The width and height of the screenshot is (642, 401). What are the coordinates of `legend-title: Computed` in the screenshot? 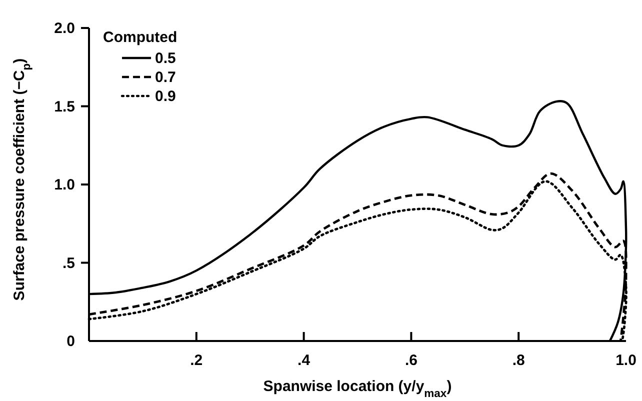 It's located at (140, 37).